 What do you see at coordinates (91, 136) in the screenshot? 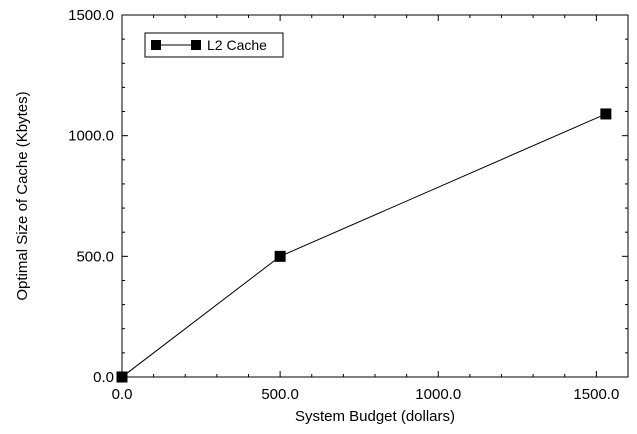
I see `y-tick-label: 1000.0` at bounding box center [91, 136].